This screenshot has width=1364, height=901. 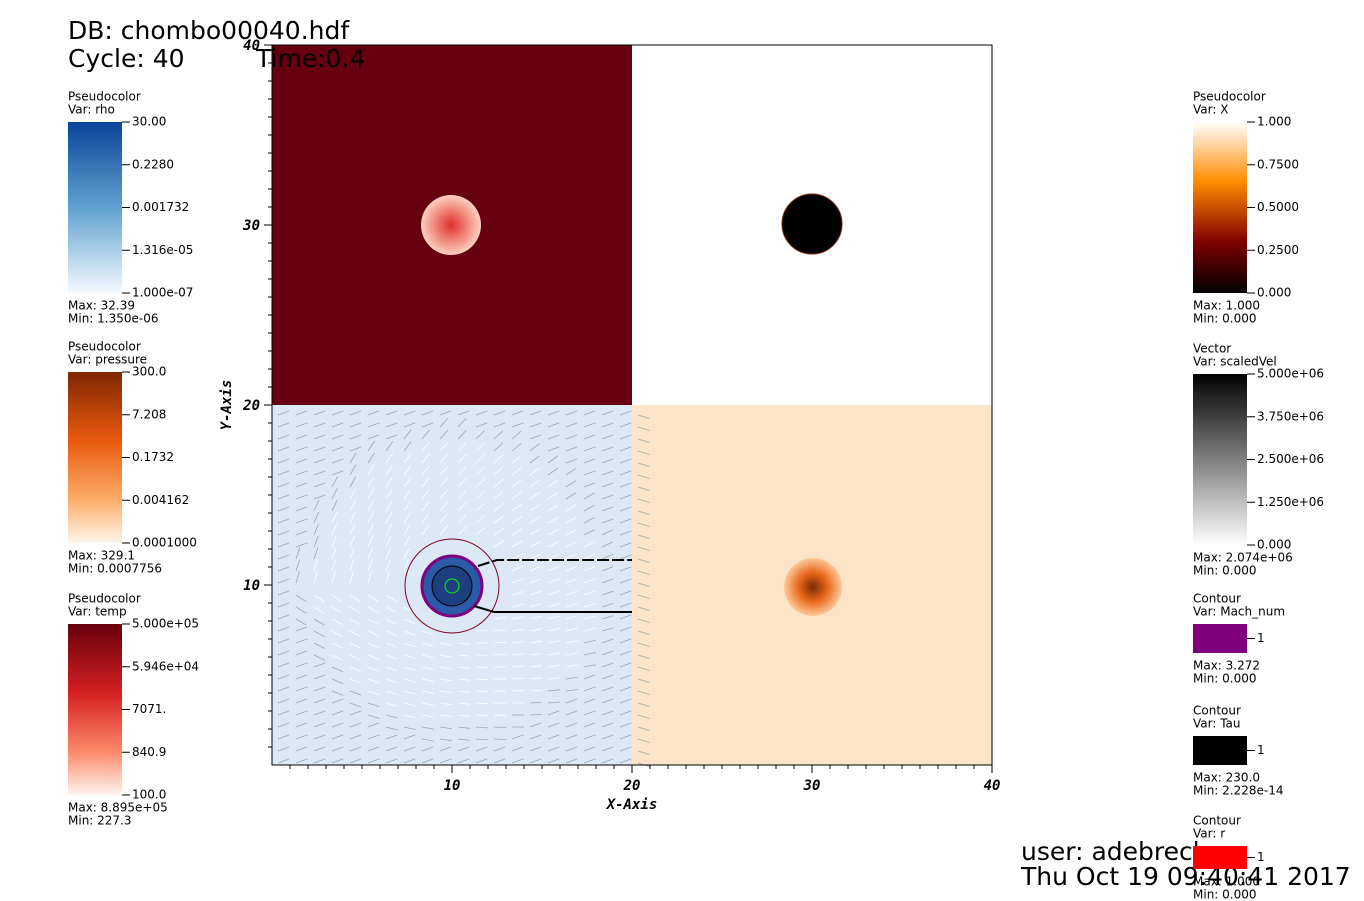 I want to click on x-axis-title: X-Axis, so click(x=632, y=805).